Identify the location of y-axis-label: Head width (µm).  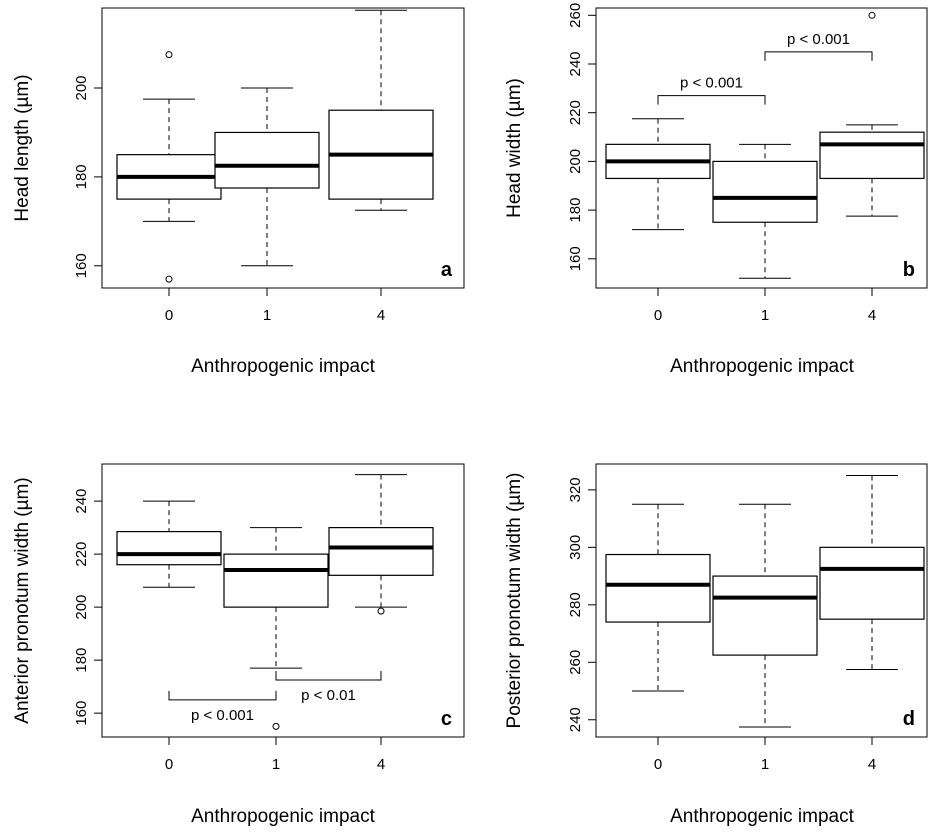
(514, 148).